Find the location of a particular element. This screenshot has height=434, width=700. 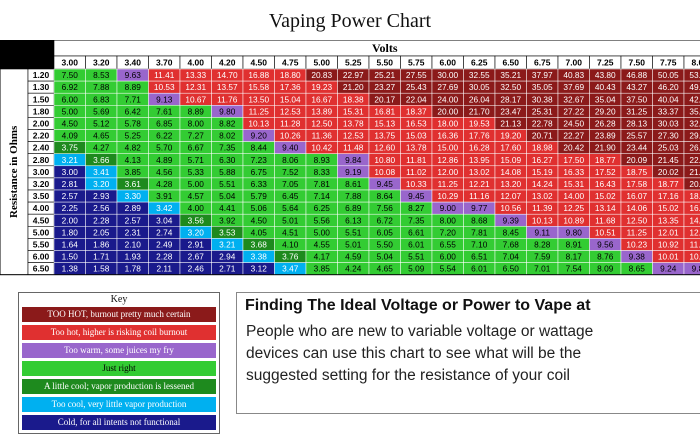

cell-value: 19.20 is located at coordinates (510, 136).